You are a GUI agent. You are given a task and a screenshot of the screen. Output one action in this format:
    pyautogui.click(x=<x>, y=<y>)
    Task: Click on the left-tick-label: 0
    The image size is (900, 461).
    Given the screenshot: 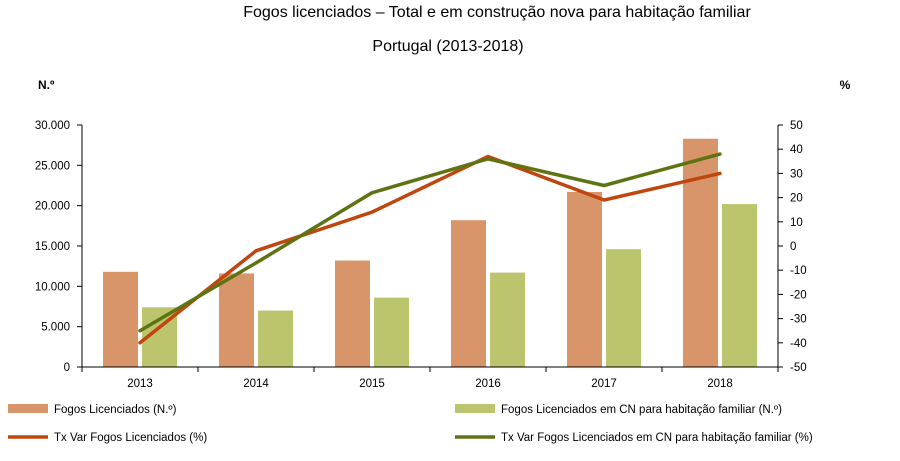 What is the action you would take?
    pyautogui.click(x=67, y=368)
    